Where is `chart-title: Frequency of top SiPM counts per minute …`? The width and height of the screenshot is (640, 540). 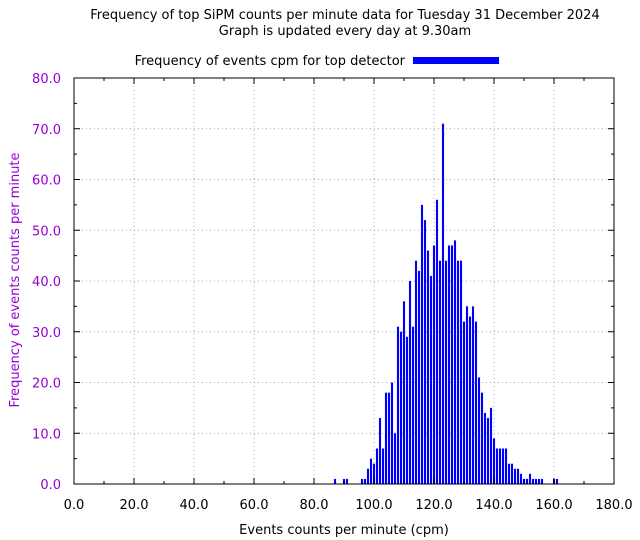 chart-title: Frequency of top SiPM counts per minute … is located at coordinates (344, 15).